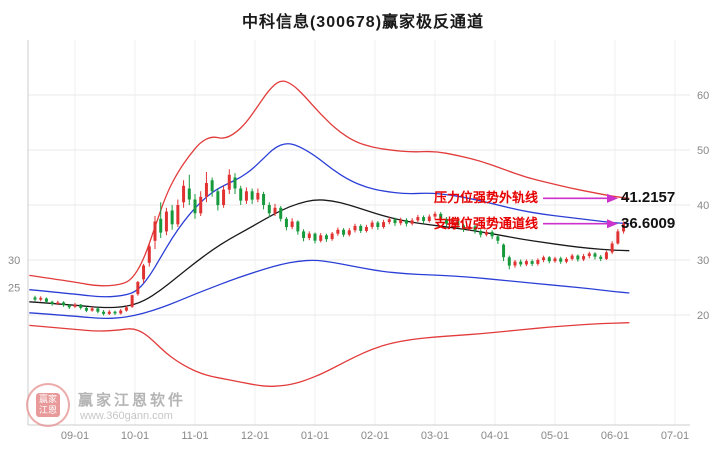 This screenshot has height=450, width=726. Describe the element at coordinates (703, 96) in the screenshot. I see `svg-text: 60` at that location.